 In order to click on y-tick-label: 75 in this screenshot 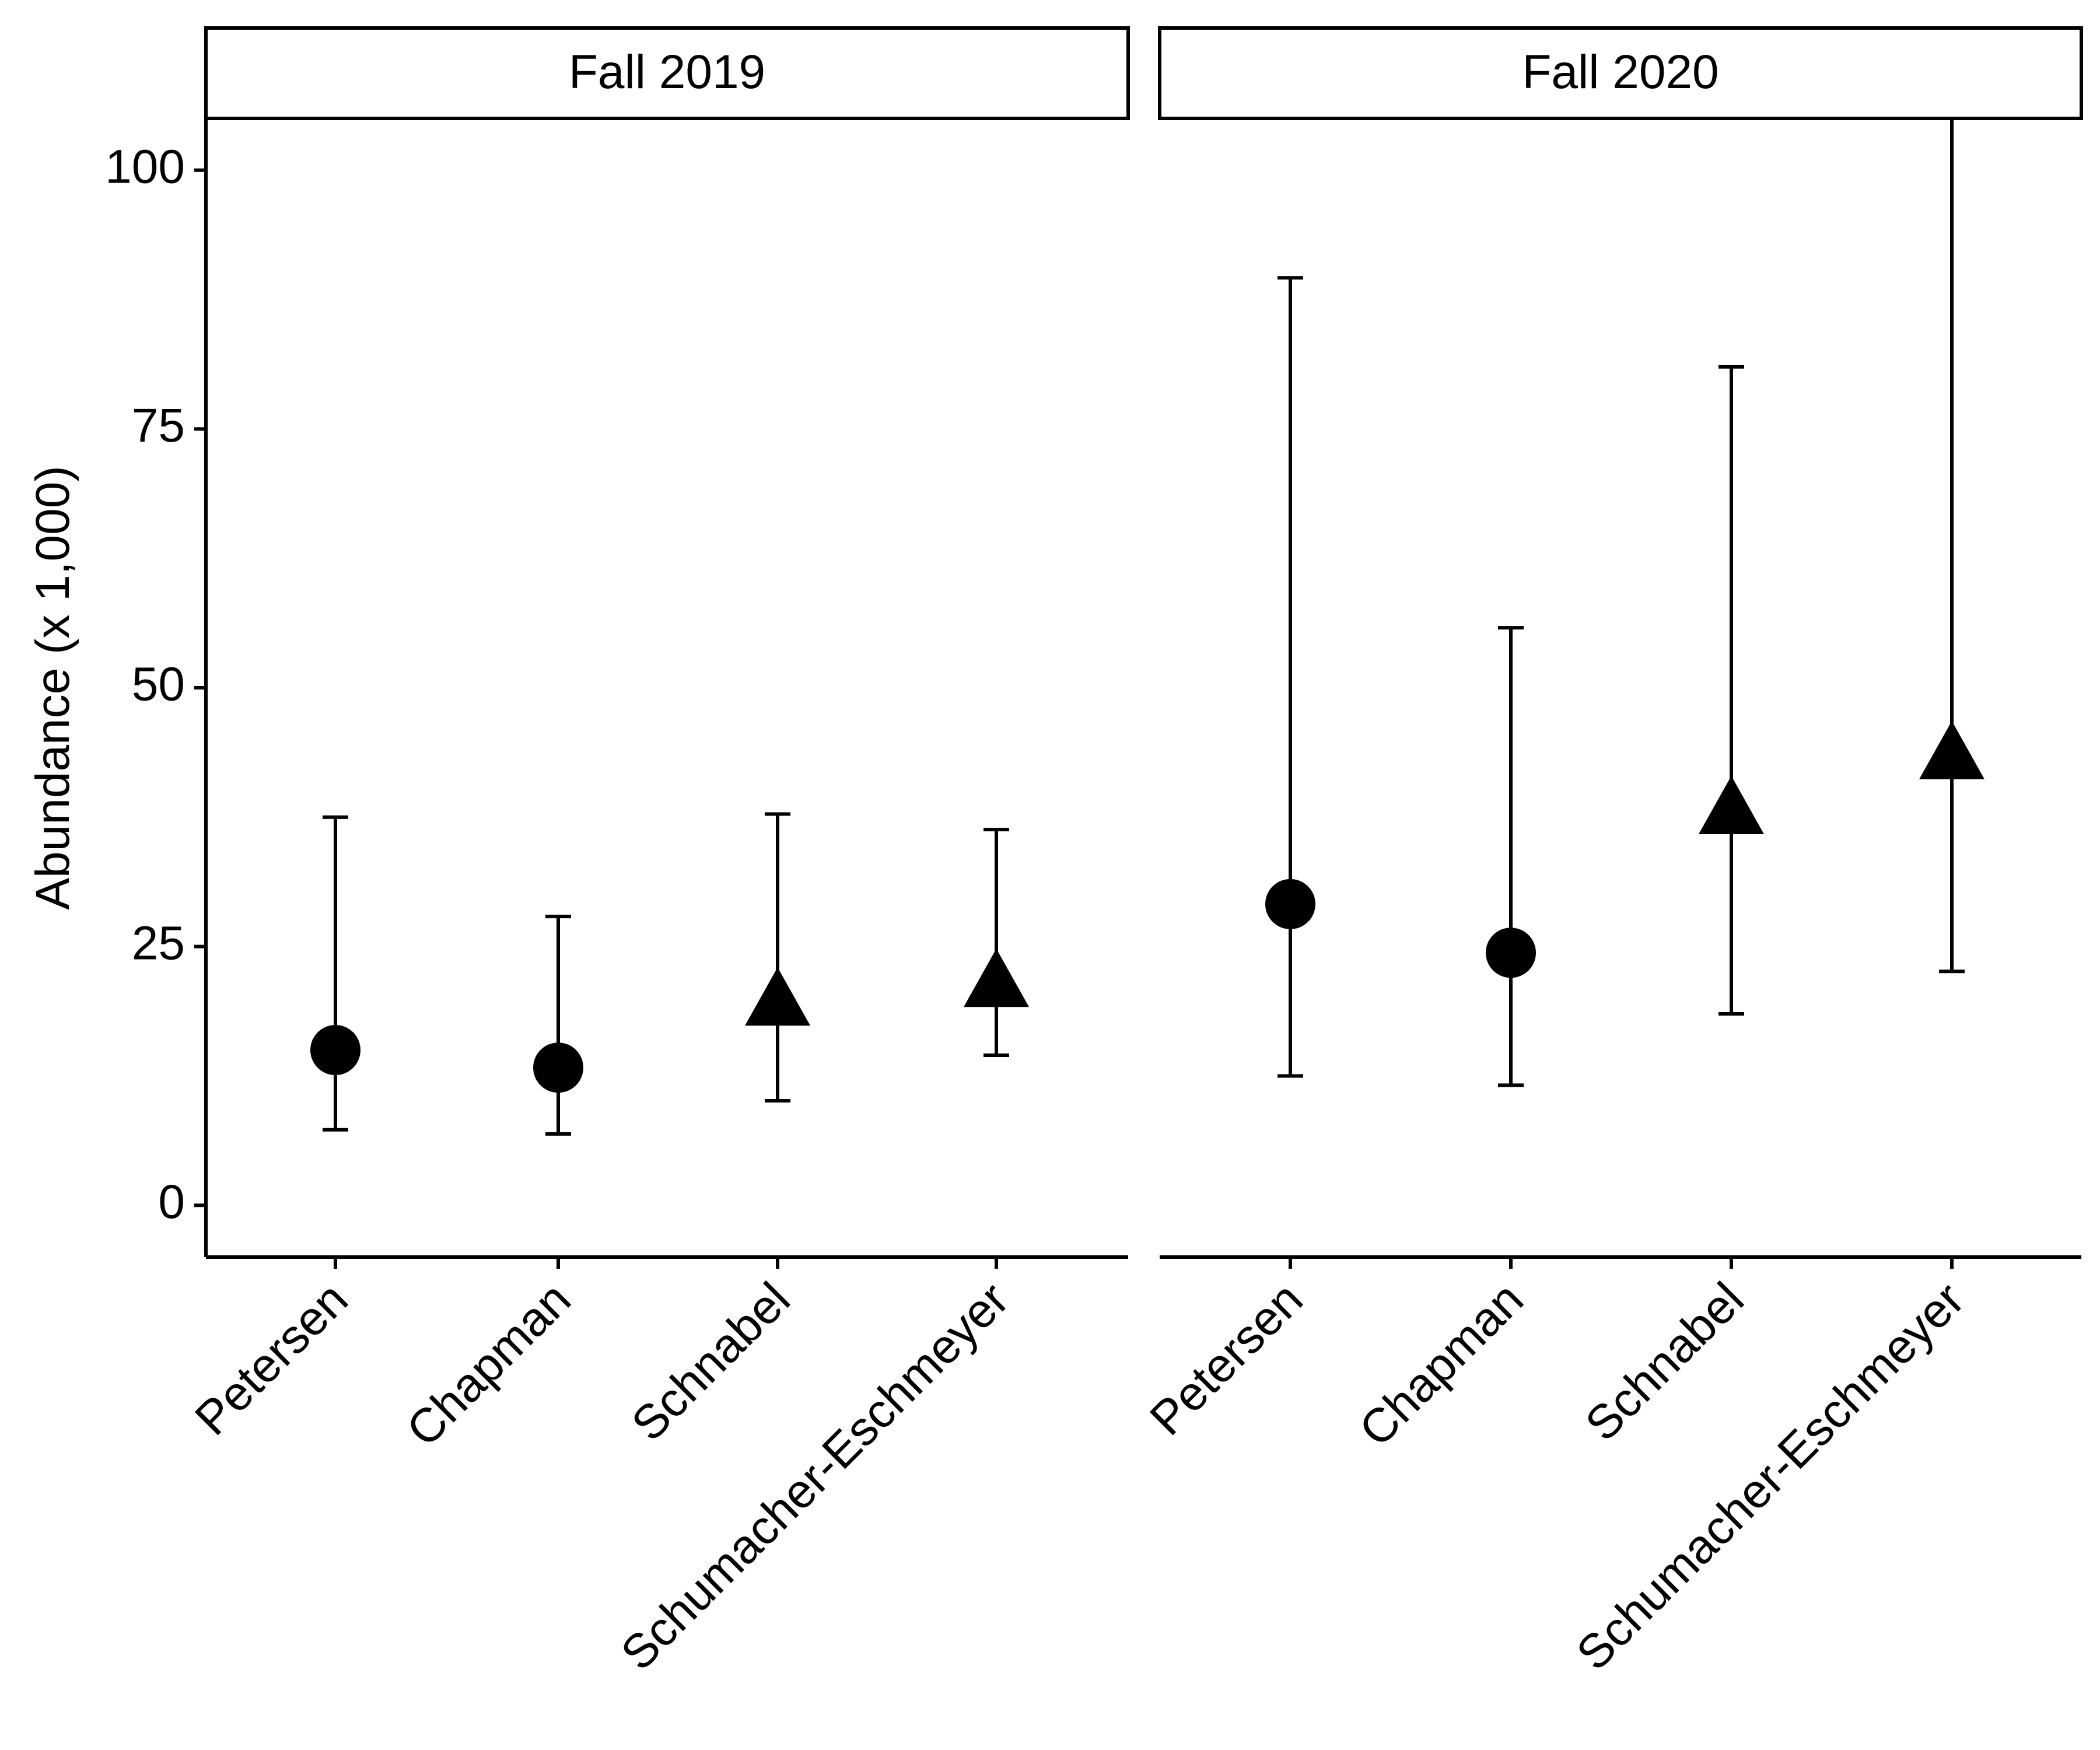, I will do `click(159, 426)`.